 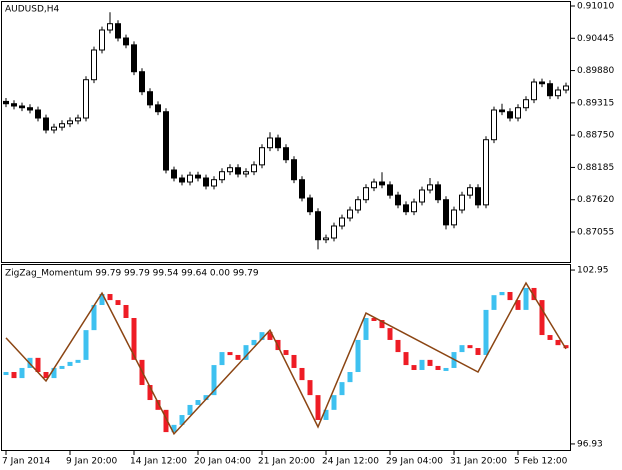 I want to click on y-tick-label: 0.88185, so click(x=595, y=168).